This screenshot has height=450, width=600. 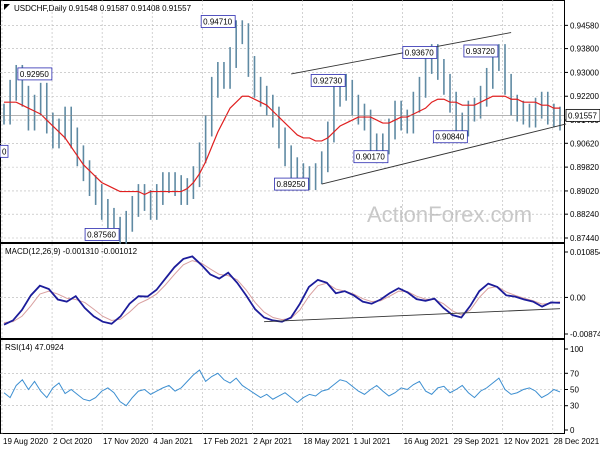 What do you see at coordinates (412, 315) in the screenshot?
I see `macd-trendline` at bounding box center [412, 315].